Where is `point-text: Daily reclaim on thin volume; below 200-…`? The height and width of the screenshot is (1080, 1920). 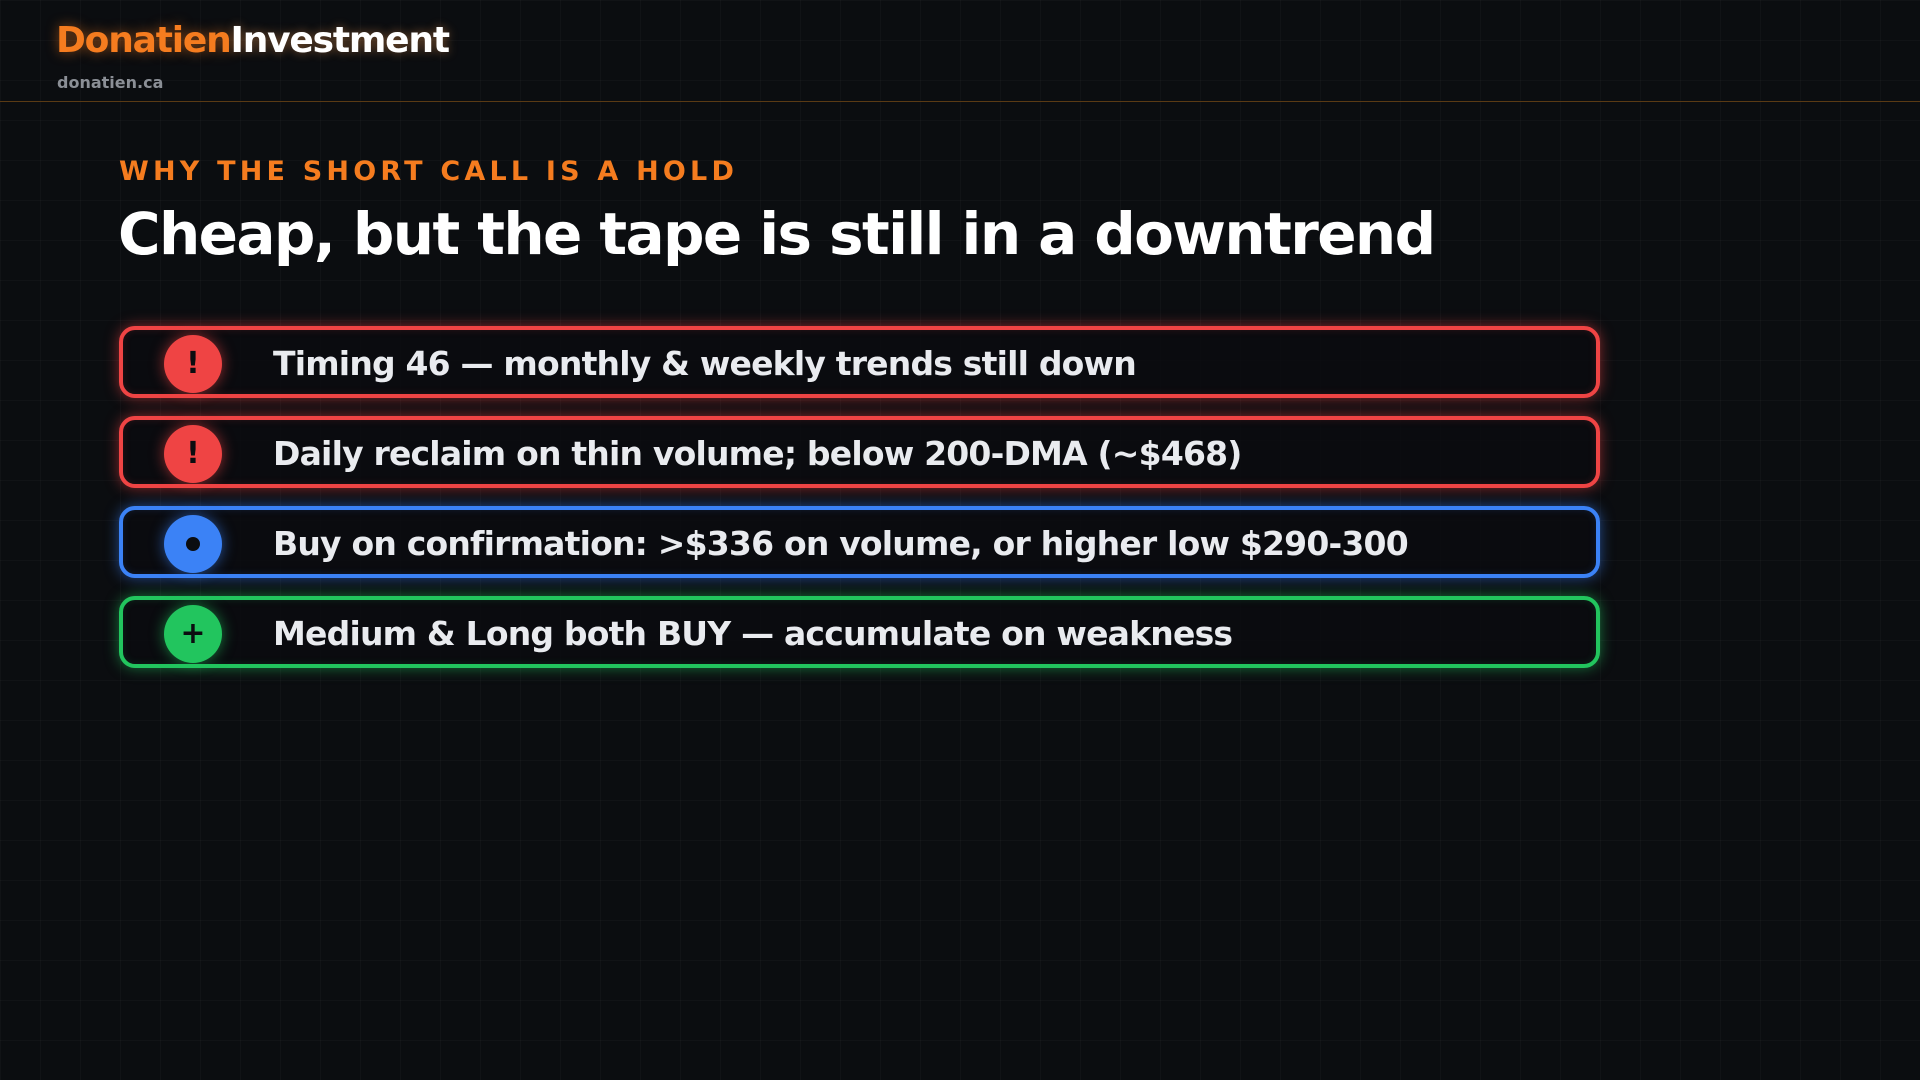
point-text: Daily reclaim on thin volume; below 200-… is located at coordinates (757, 453).